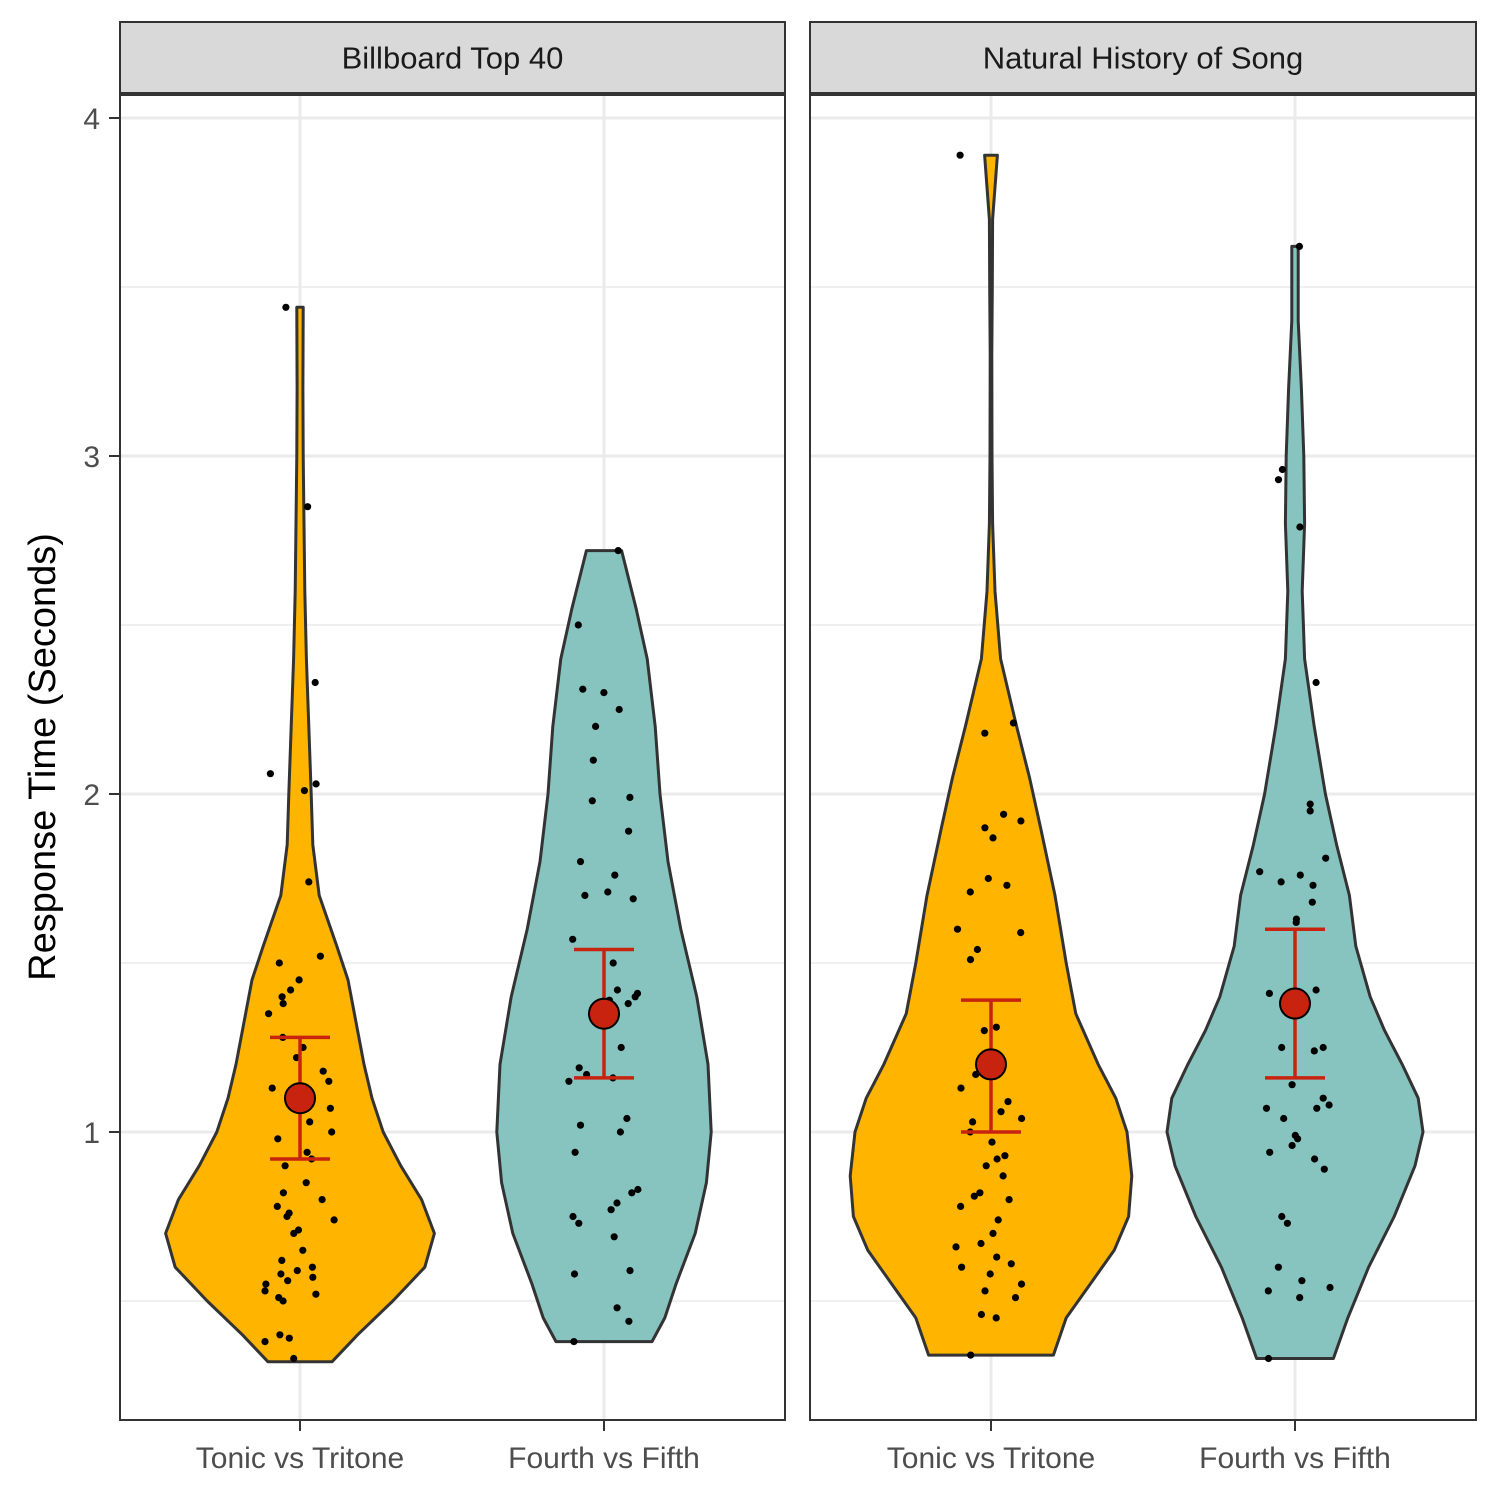 This screenshot has width=1500, height=1500. What do you see at coordinates (43, 757) in the screenshot?
I see `y-axis-title: Response Time (Seconds)` at bounding box center [43, 757].